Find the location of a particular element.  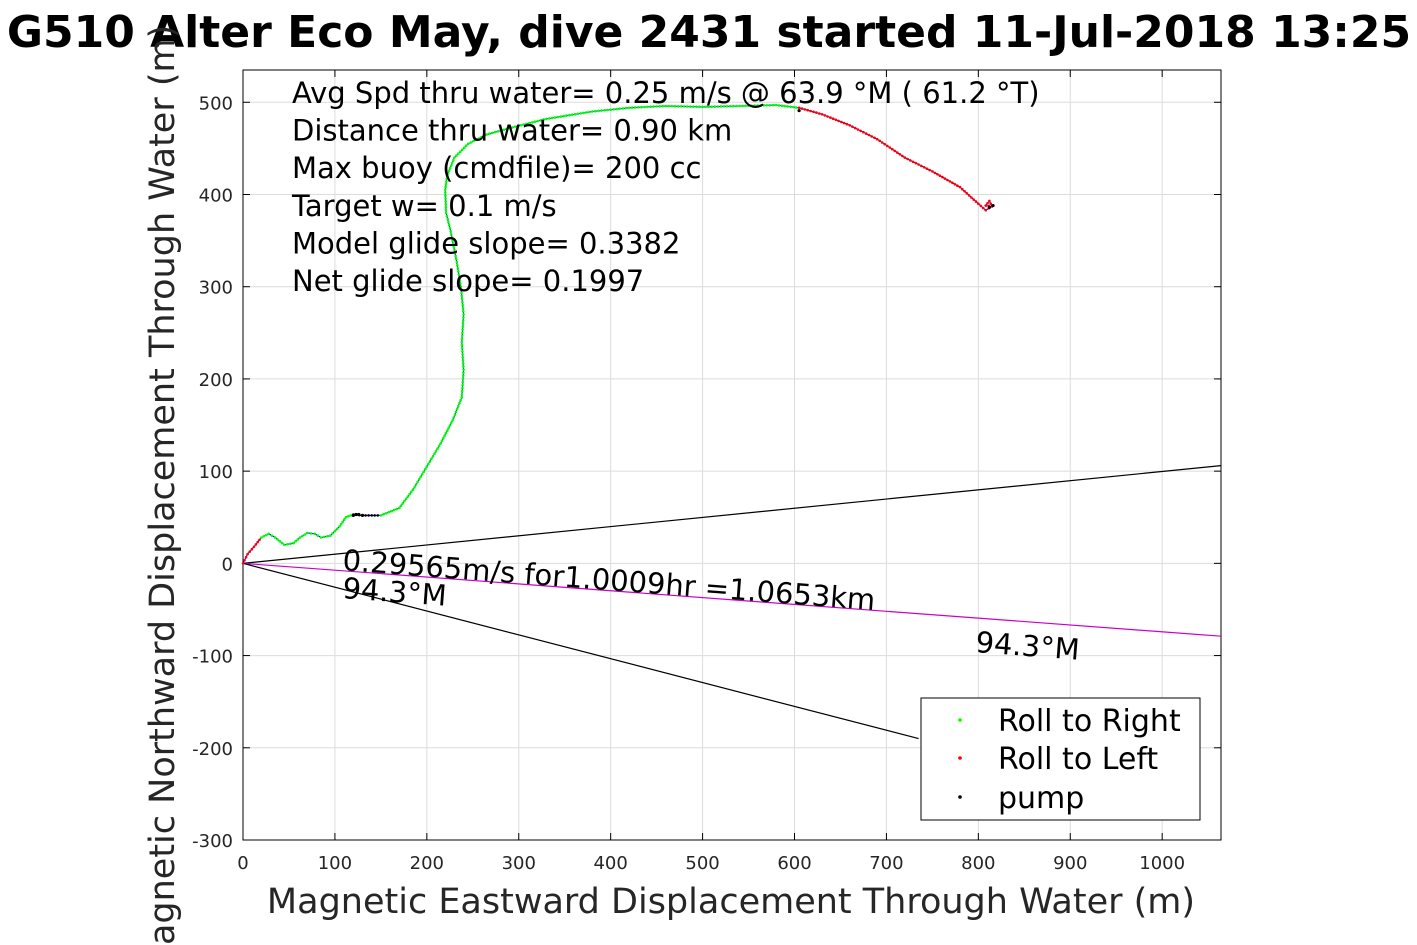

y-tick-label: 300 is located at coordinates (216, 288).